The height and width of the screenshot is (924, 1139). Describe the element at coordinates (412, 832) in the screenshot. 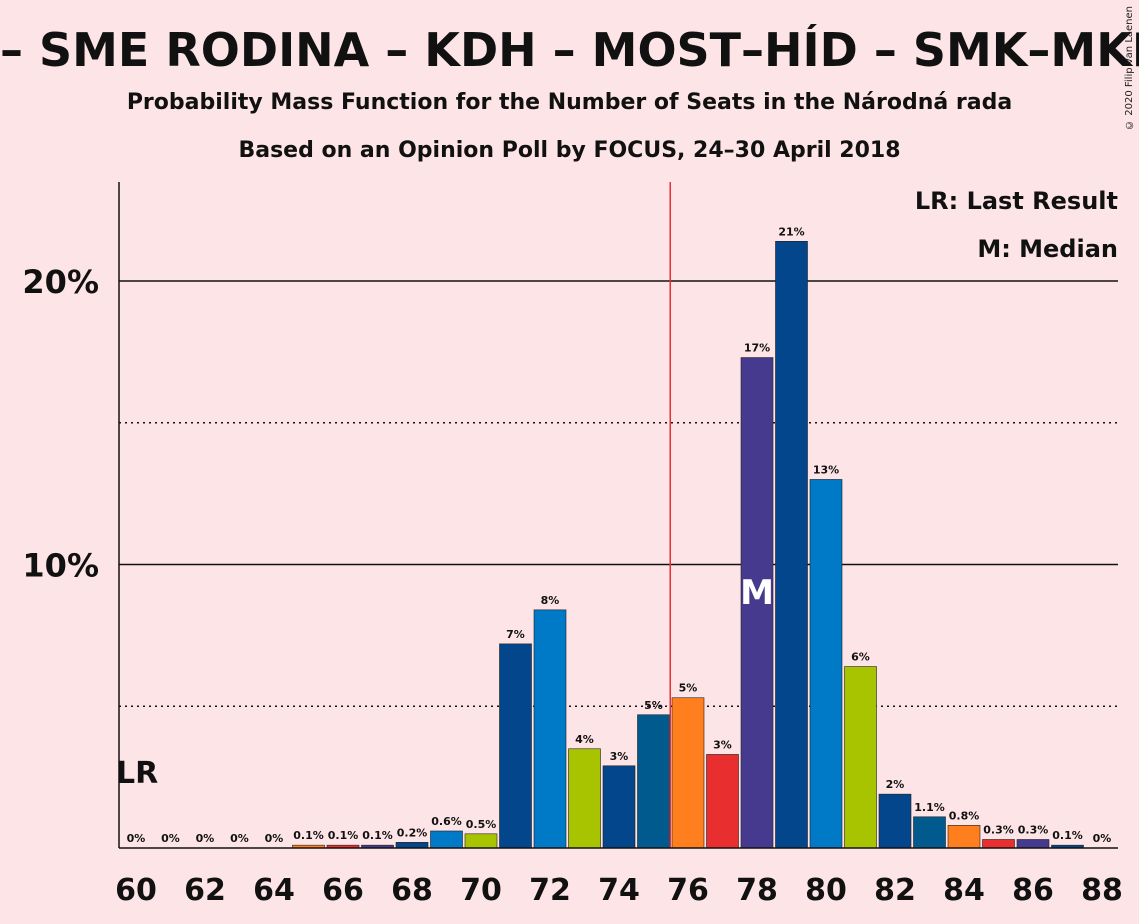

I see `data-label-68: 0.2%` at that location.